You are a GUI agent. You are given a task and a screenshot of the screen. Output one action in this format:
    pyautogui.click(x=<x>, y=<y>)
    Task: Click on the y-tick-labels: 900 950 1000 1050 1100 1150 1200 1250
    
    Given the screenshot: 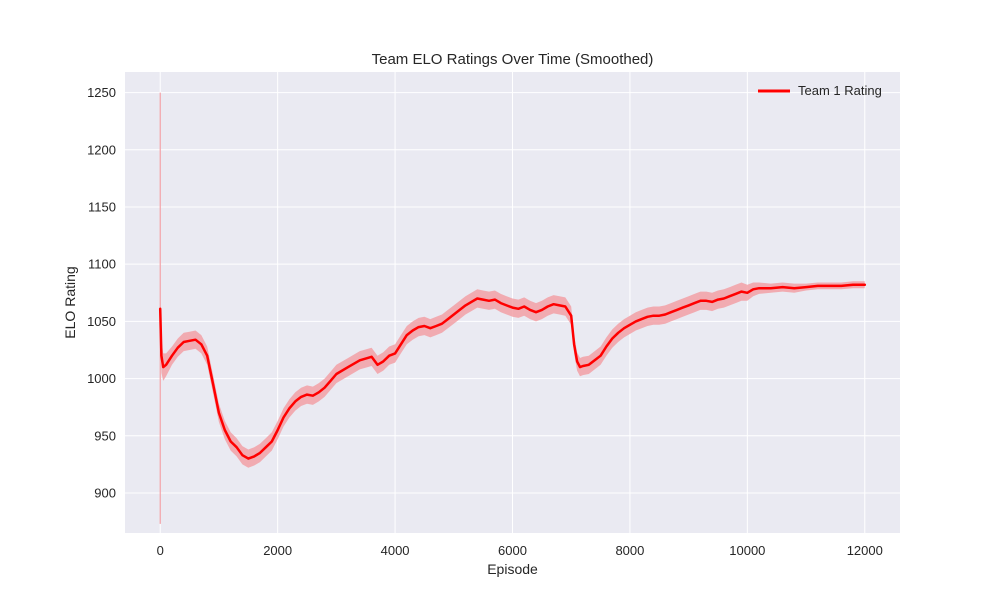 What is the action you would take?
    pyautogui.click(x=101, y=292)
    